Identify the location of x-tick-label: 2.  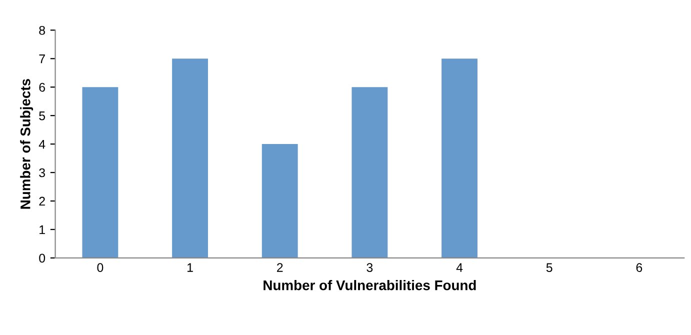
(280, 267).